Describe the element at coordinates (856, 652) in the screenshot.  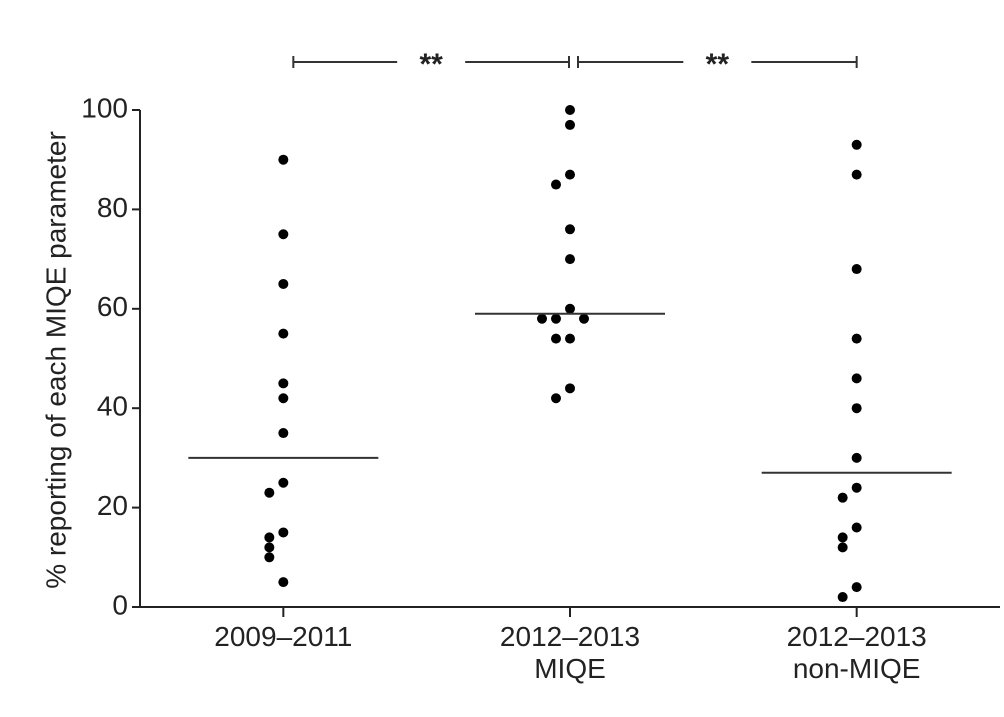
I see `x-tick-label: 2012–2013 non-MIQE` at that location.